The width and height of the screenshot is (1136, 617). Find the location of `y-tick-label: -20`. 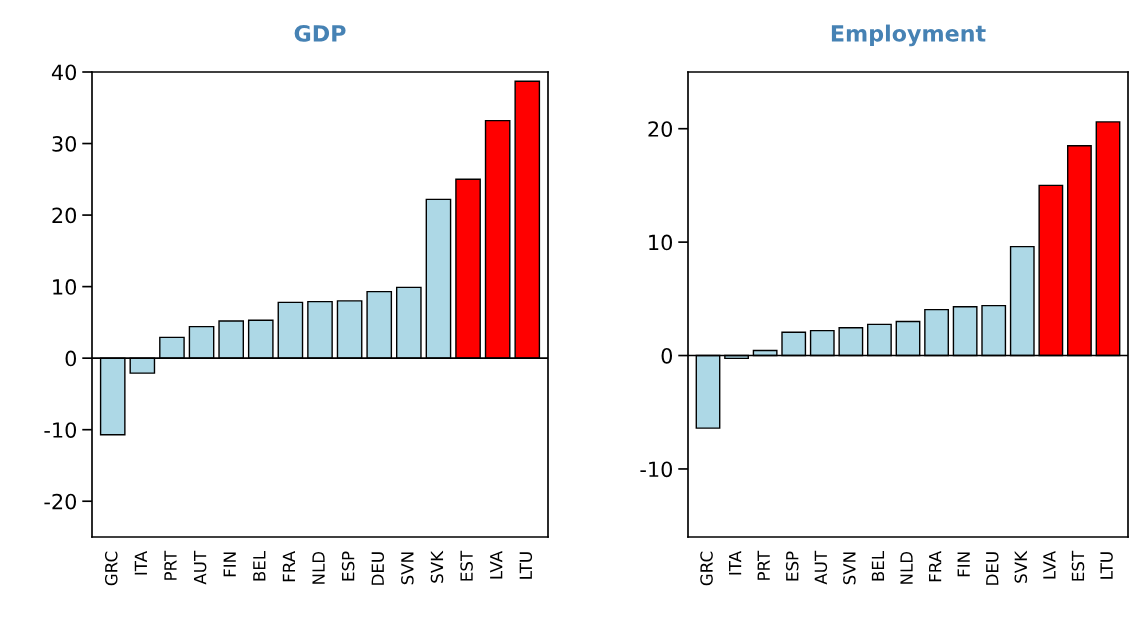

y-tick-label: -20 is located at coordinates (60, 501).